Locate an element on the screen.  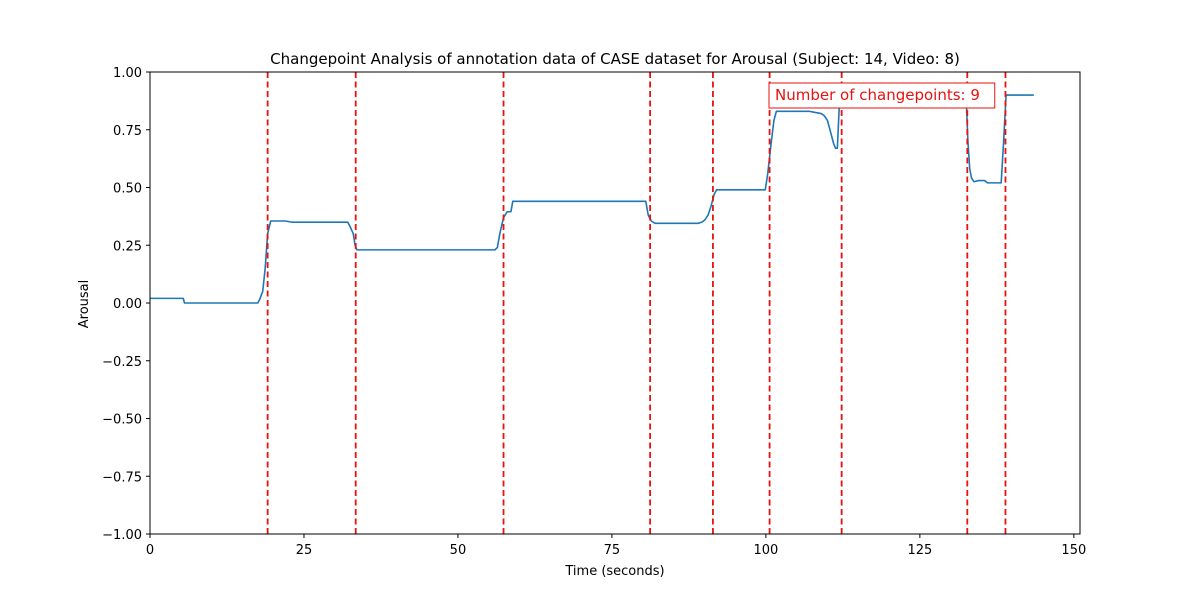
x-tick-label: 0 is located at coordinates (150, 550).